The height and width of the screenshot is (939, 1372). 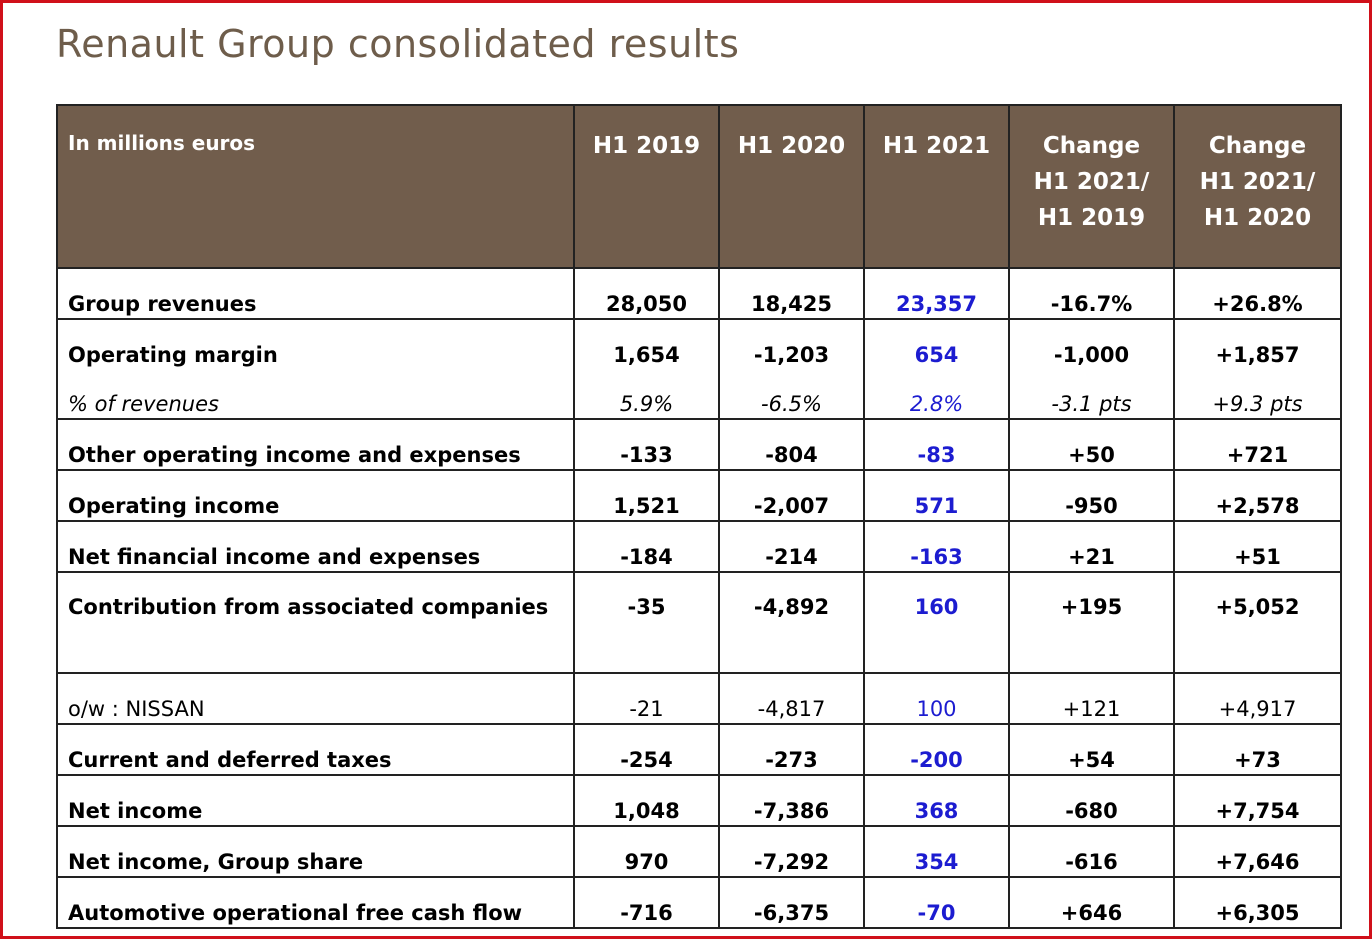 I want to click on cell-value: -950, so click(x=1091, y=495).